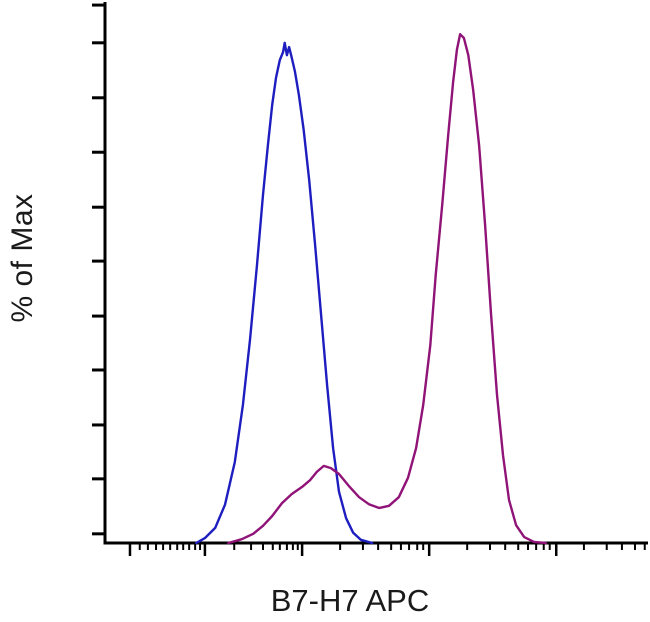 The image size is (650, 622). Describe the element at coordinates (350, 600) in the screenshot. I see `x-axis-label: B7-H7 APC` at that location.